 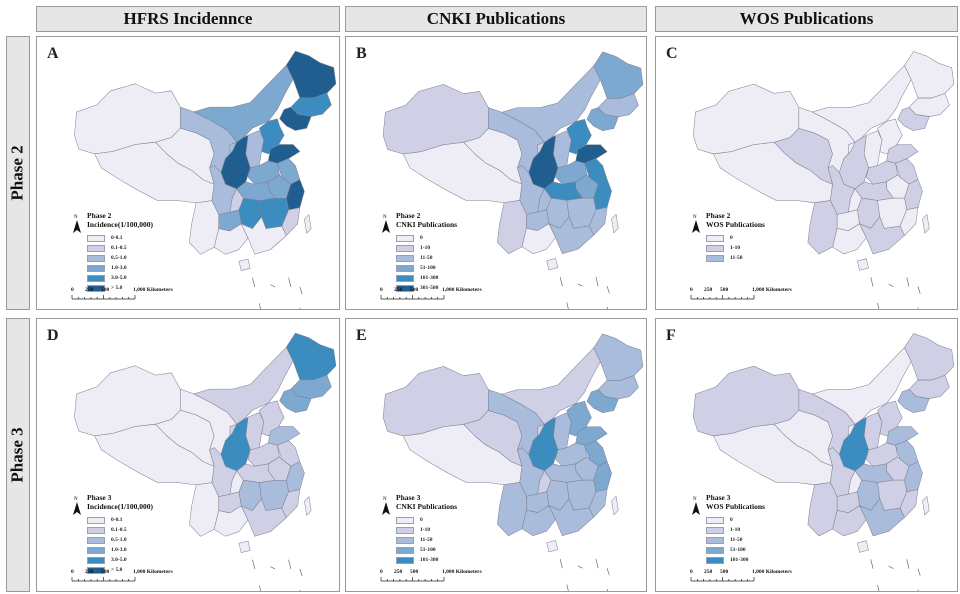 What do you see at coordinates (414, 572) in the screenshot?
I see `scale-tick-label: 500` at bounding box center [414, 572].